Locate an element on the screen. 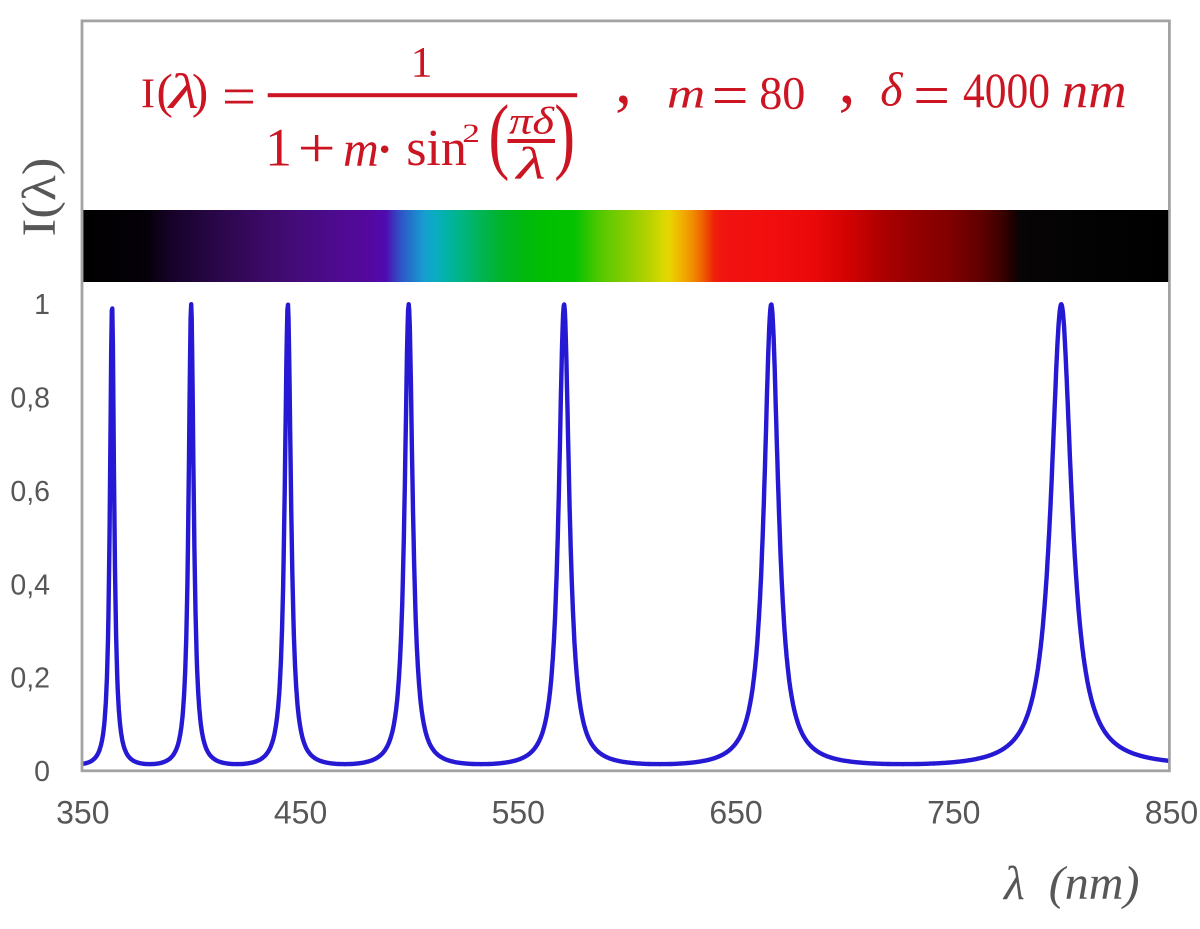 The image size is (1200, 929). svg-text: 450 is located at coordinates (300, 813).